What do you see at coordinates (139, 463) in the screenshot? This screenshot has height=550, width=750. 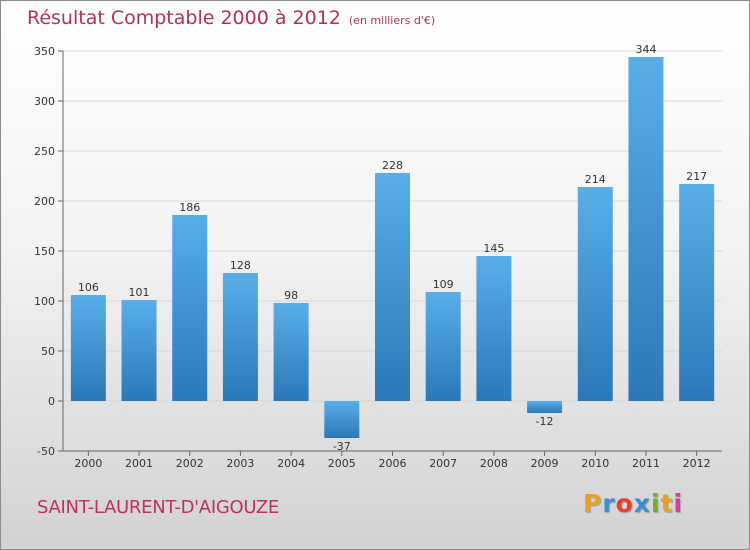 I see `x-tick-label: 2001` at bounding box center [139, 463].